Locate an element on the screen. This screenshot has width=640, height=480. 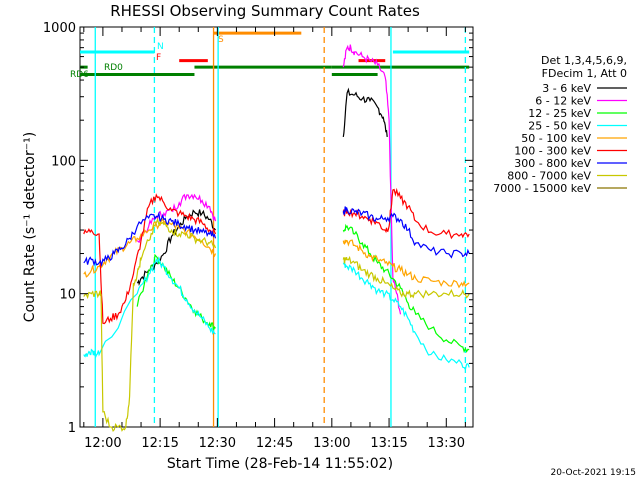
status-label-rd6: RD6 is located at coordinates (79, 75).